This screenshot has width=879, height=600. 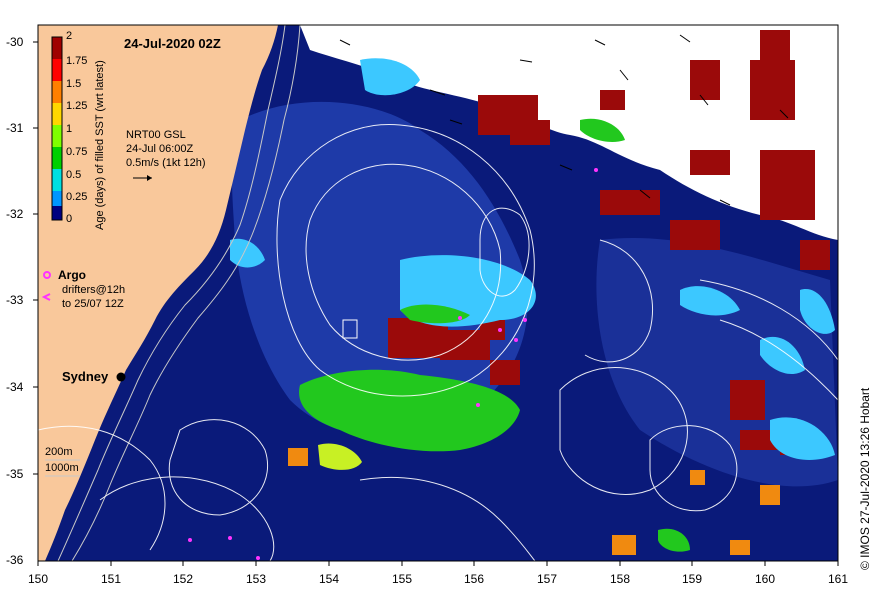 What do you see at coordinates (474, 579) in the screenshot?
I see `x-axis-tick-label: 156` at bounding box center [474, 579].